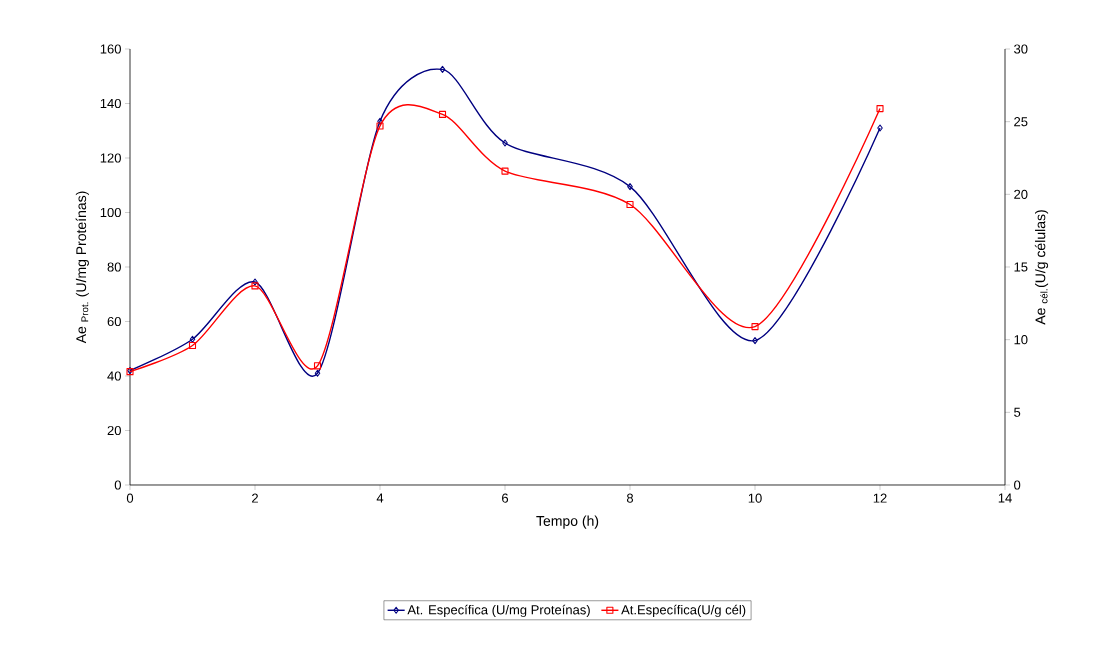 The height and width of the screenshot is (656, 1116). Describe the element at coordinates (683, 611) in the screenshot. I see `legend-label: At.Específica(U/g cél)` at that location.